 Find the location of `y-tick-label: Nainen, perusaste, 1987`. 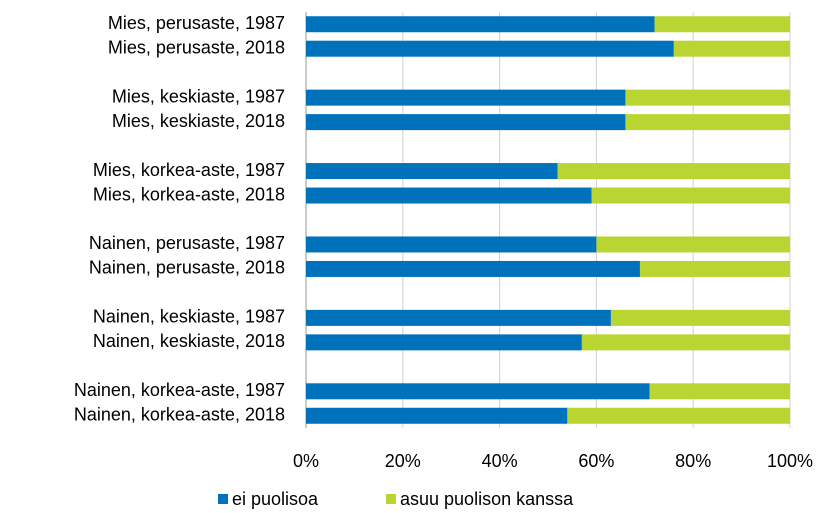

y-tick-label: Nainen, perusaste, 1987 is located at coordinates (187, 243).